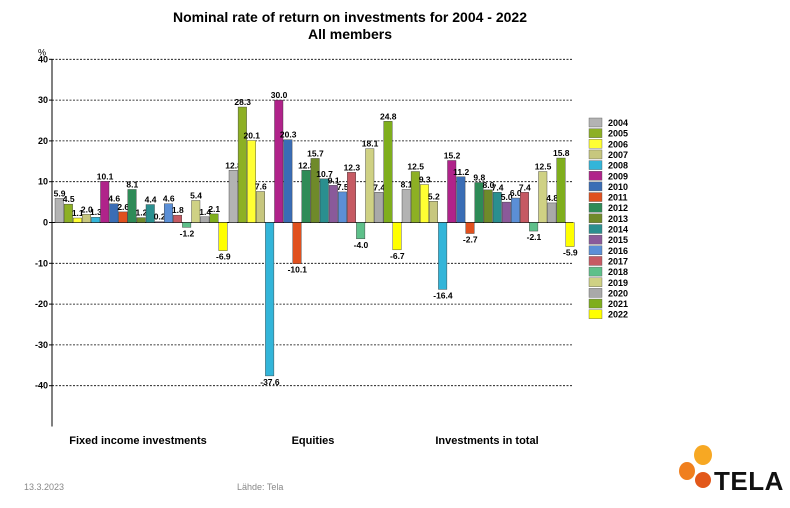 The width and height of the screenshot is (790, 508). Describe the element at coordinates (388, 116) in the screenshot. I see `data-label: 24.8` at that location.